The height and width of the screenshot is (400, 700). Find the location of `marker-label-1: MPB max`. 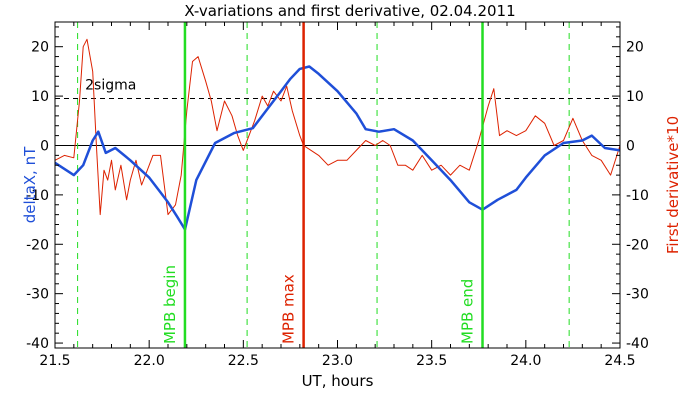

marker-label-1: MPB max is located at coordinates (289, 309).